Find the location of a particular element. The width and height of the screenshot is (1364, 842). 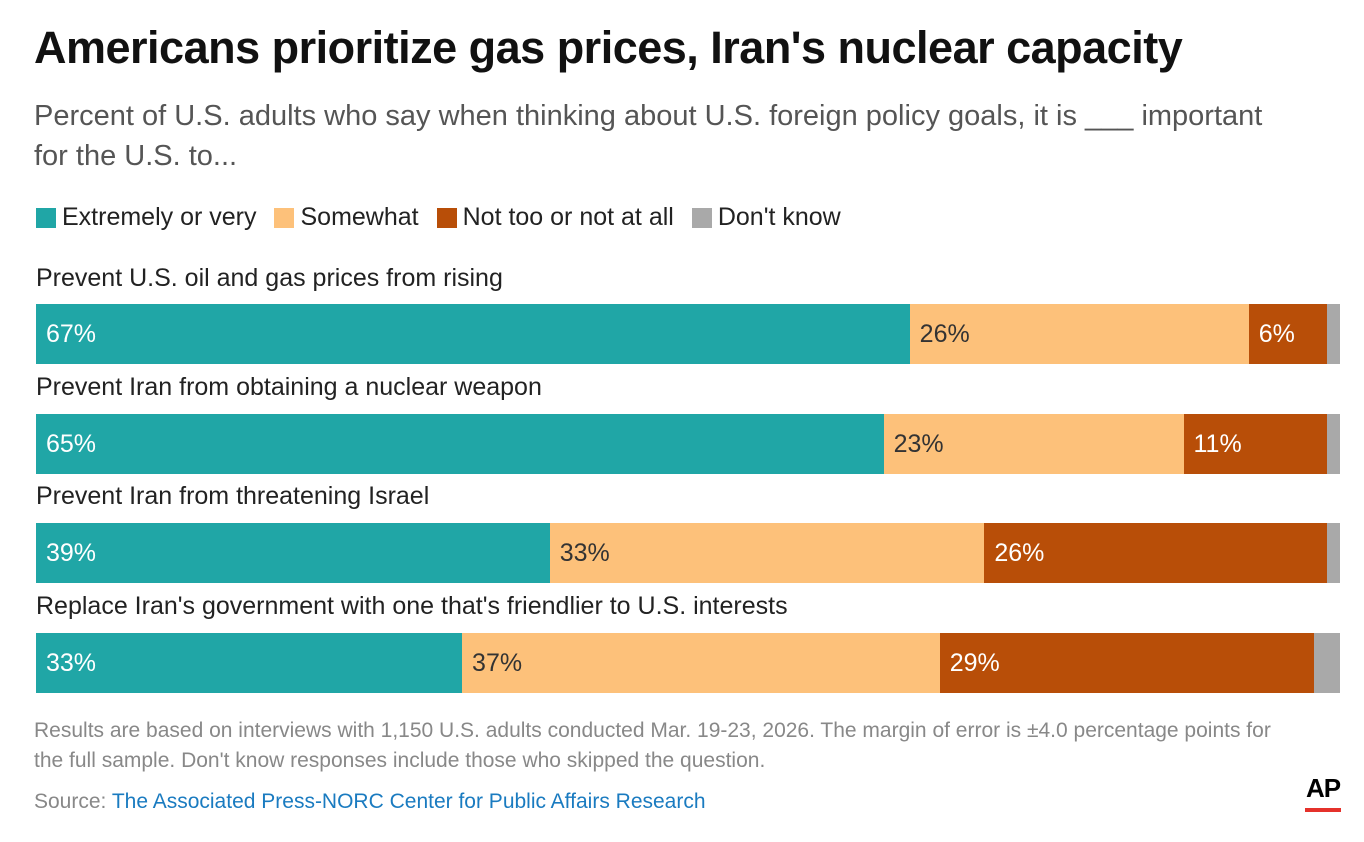

data-label: 29% is located at coordinates (974, 662).